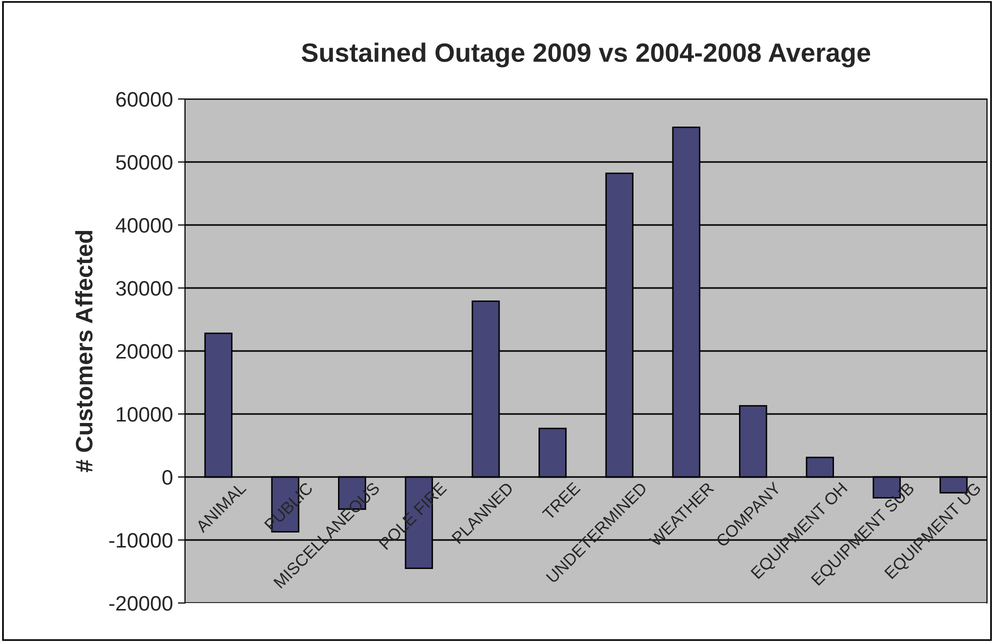 This screenshot has height=642, width=994. Describe the element at coordinates (144, 414) in the screenshot. I see `y-tick-label: 10000` at that location.